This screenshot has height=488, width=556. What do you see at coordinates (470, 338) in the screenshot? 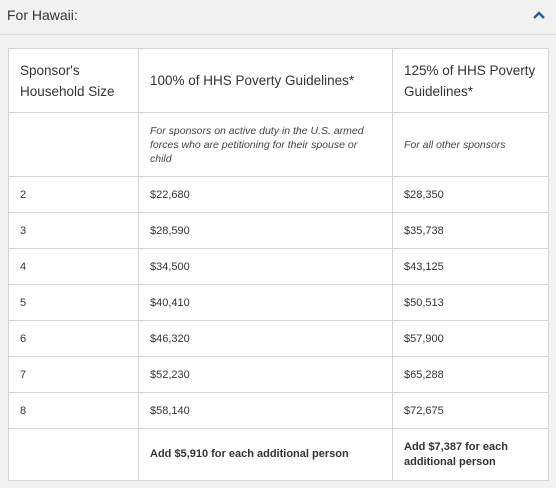
I see `income-cell: $57,900` at bounding box center [470, 338].